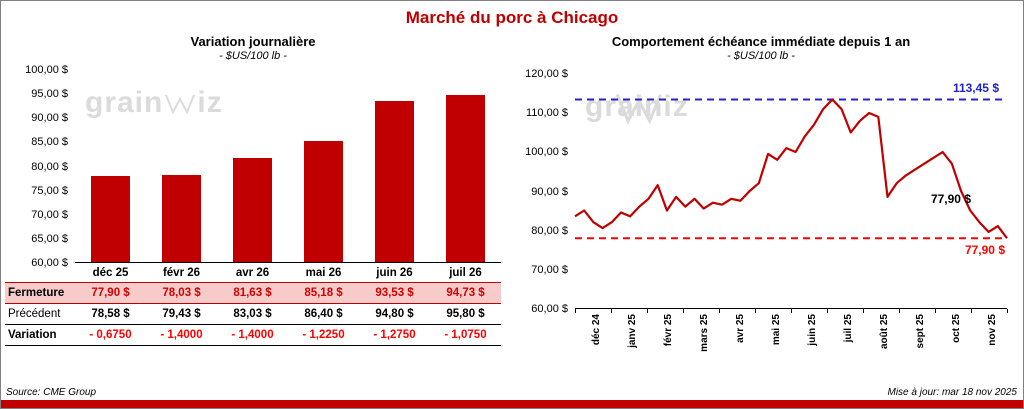 This screenshot has width=1024, height=409. What do you see at coordinates (546, 113) in the screenshot?
I see `y-tick-label: 110,00 $` at bounding box center [546, 113].